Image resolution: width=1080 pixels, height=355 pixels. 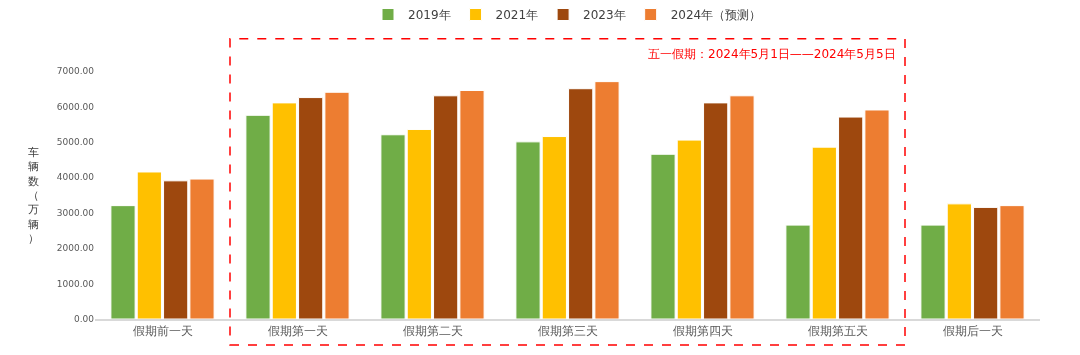 What do you see at coordinates (75, 71) in the screenshot?
I see `y-tick-label: 7000.00` at bounding box center [75, 71].